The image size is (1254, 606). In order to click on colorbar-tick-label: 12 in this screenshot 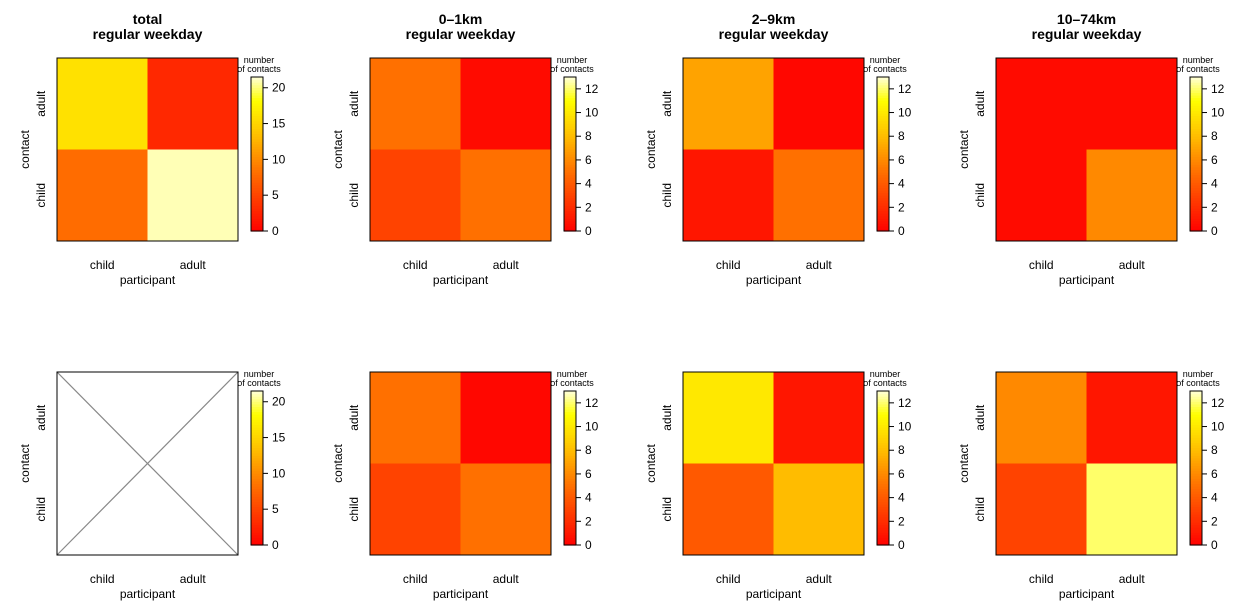, I will do `click(1218, 403)`.